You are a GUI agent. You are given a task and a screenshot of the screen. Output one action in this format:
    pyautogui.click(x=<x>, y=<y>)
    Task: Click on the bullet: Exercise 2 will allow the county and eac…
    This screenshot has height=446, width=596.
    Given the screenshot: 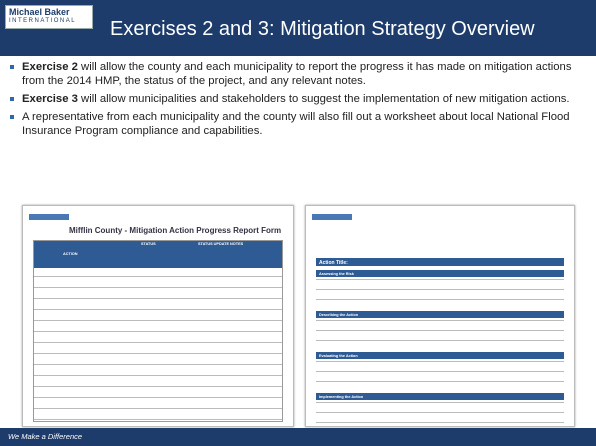 What is the action you would take?
    pyautogui.click(x=297, y=74)
    